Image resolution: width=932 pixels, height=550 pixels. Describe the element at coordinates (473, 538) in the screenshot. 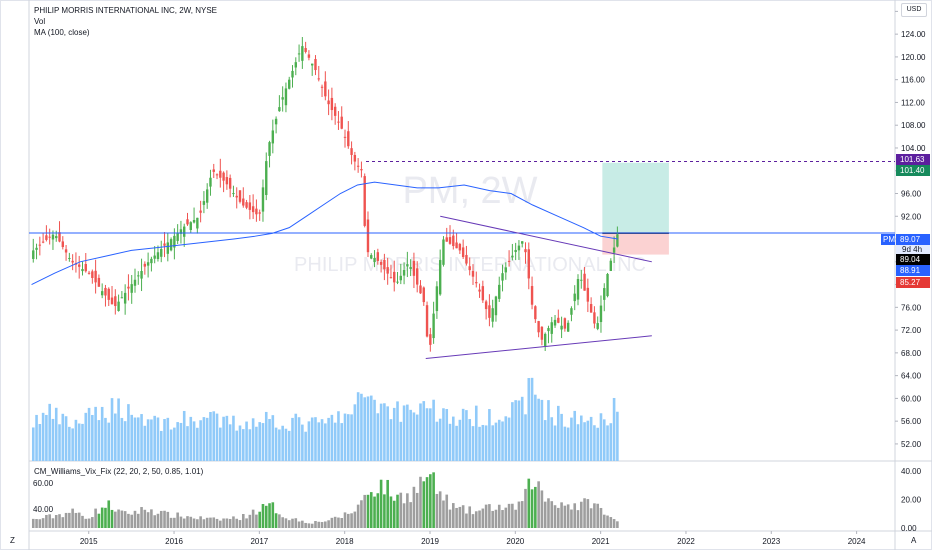

I see `time-axis: 2015 2016 2017 2018 2019 2020 2021 2022 2023 2024` at that location.